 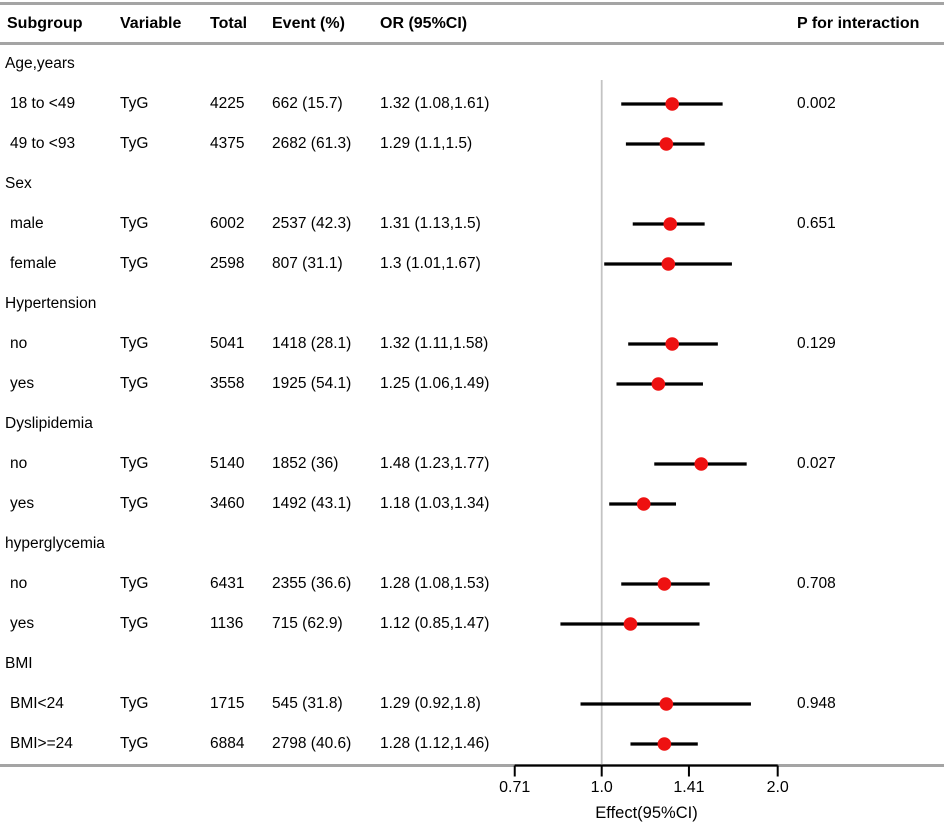 What do you see at coordinates (435, 383) in the screenshot?
I see `or-ci-cell: 1.25 (1.06,1.49)` at bounding box center [435, 383].